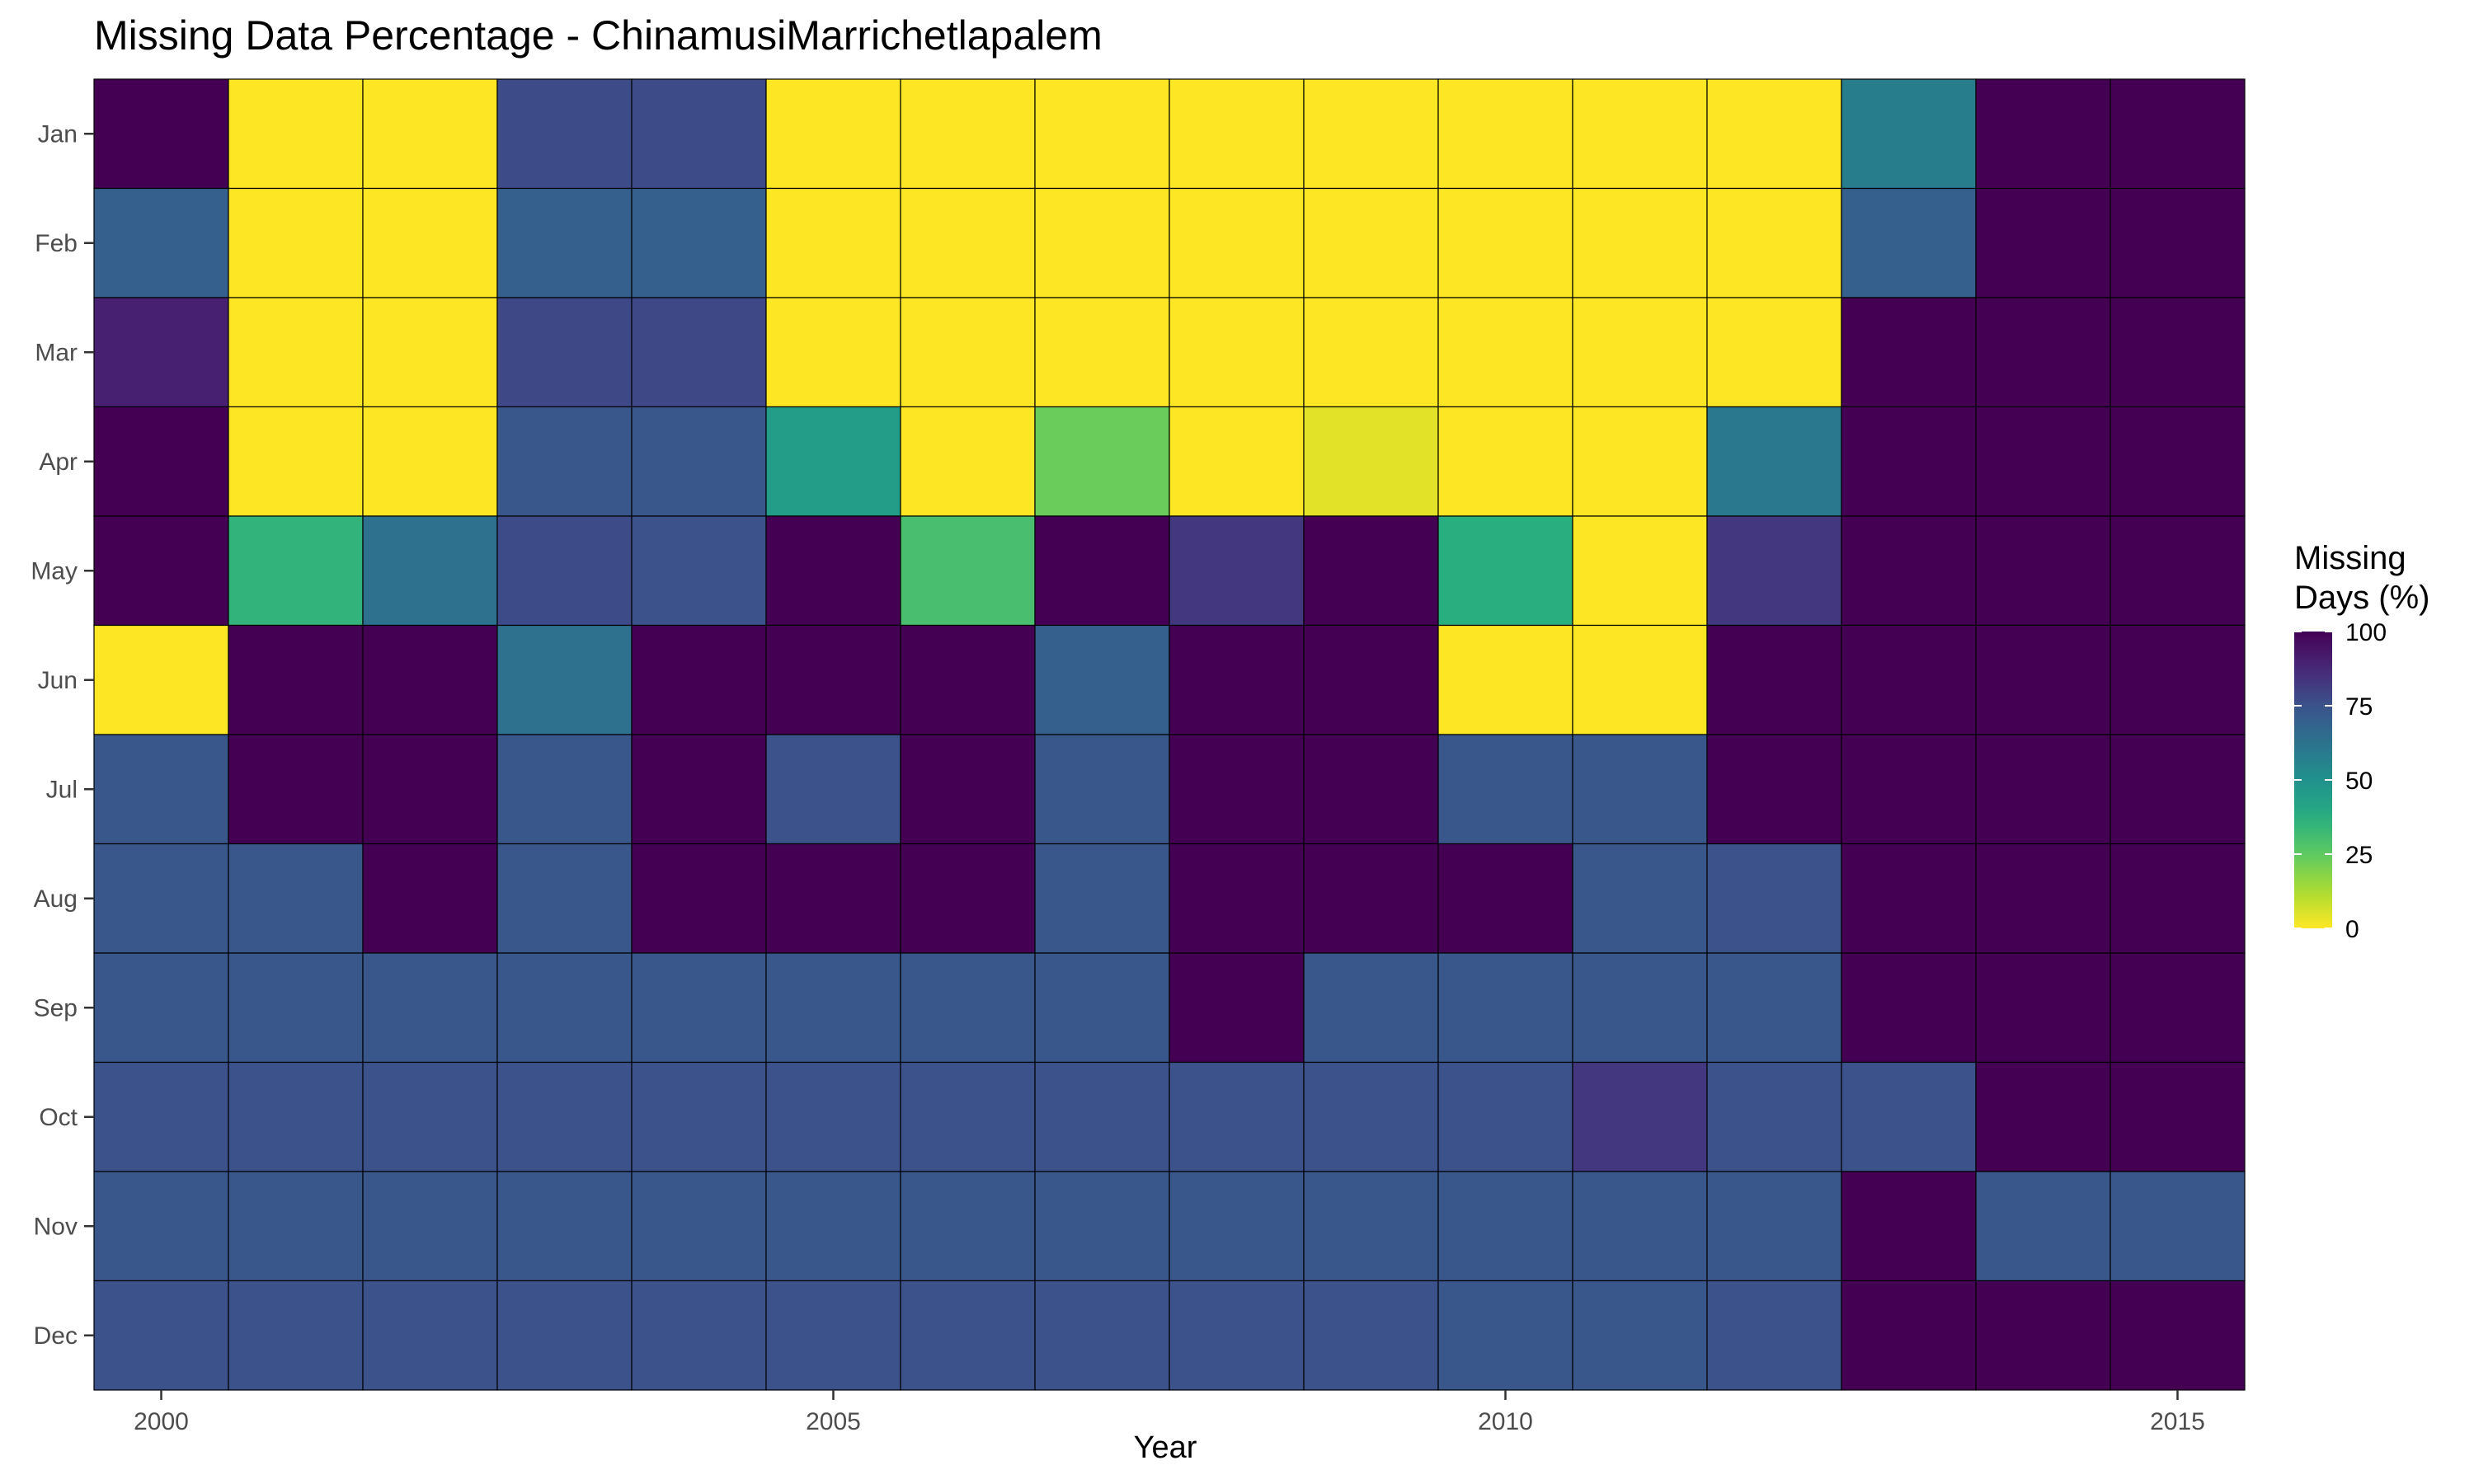 Image resolution: width=2474 pixels, height=1484 pixels. Describe the element at coordinates (56, 1226) in the screenshot. I see `y-tick-label: Nov` at that location.